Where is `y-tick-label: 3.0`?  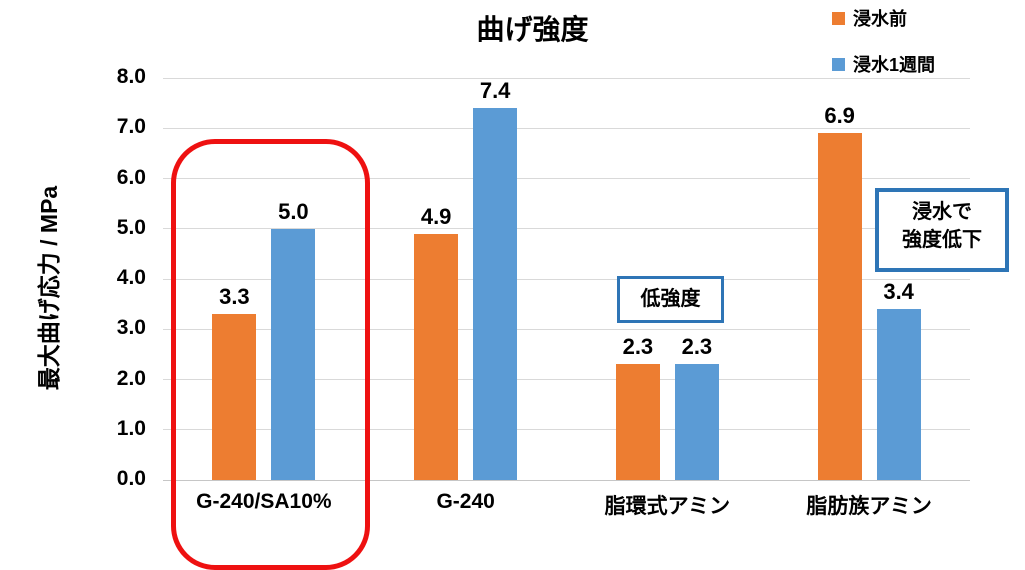
y-tick-label: 3.0 is located at coordinates (131, 328).